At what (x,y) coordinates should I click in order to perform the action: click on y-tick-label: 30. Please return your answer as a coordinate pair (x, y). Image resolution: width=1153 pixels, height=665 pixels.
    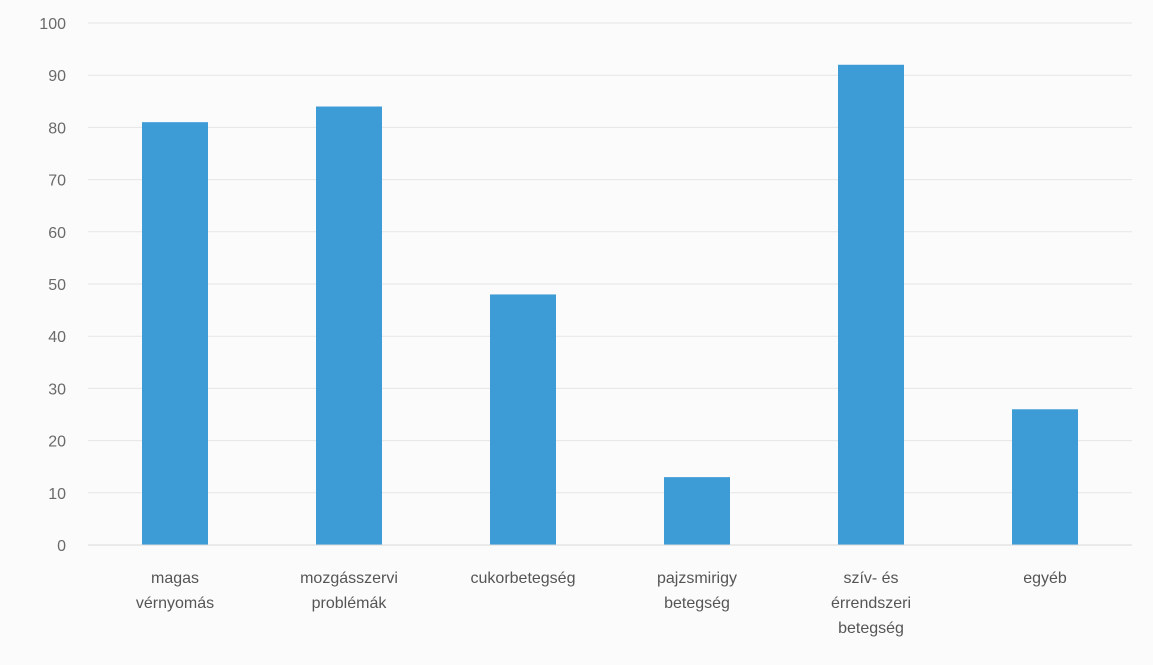
    Looking at the image, I should click on (57, 389).